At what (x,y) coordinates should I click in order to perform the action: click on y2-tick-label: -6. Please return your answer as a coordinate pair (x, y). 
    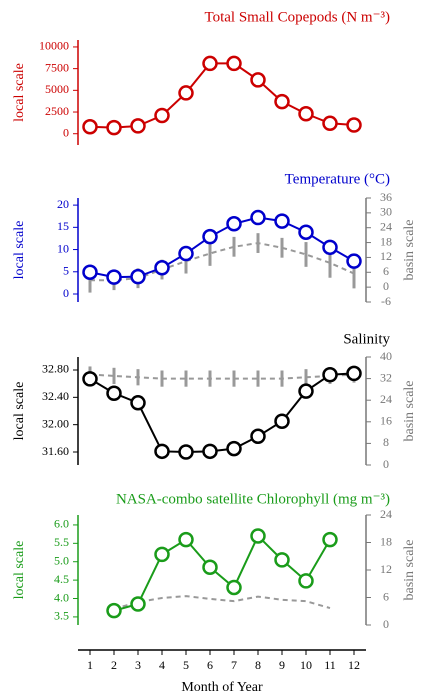
    Looking at the image, I should click on (386, 301).